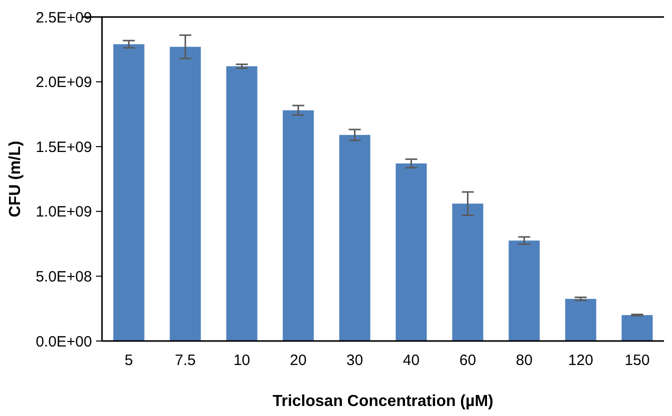 The height and width of the screenshot is (416, 672). Describe the element at coordinates (64, 341) in the screenshot. I see `y-tick-label: 0.0E+00` at that location.